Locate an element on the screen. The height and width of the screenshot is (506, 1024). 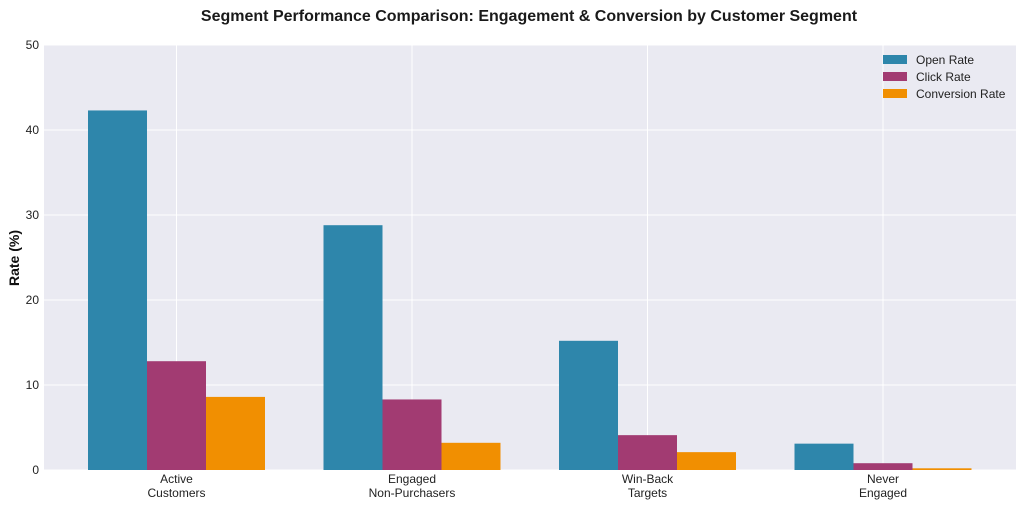
legend-label: Conversion Rate is located at coordinates (961, 94).